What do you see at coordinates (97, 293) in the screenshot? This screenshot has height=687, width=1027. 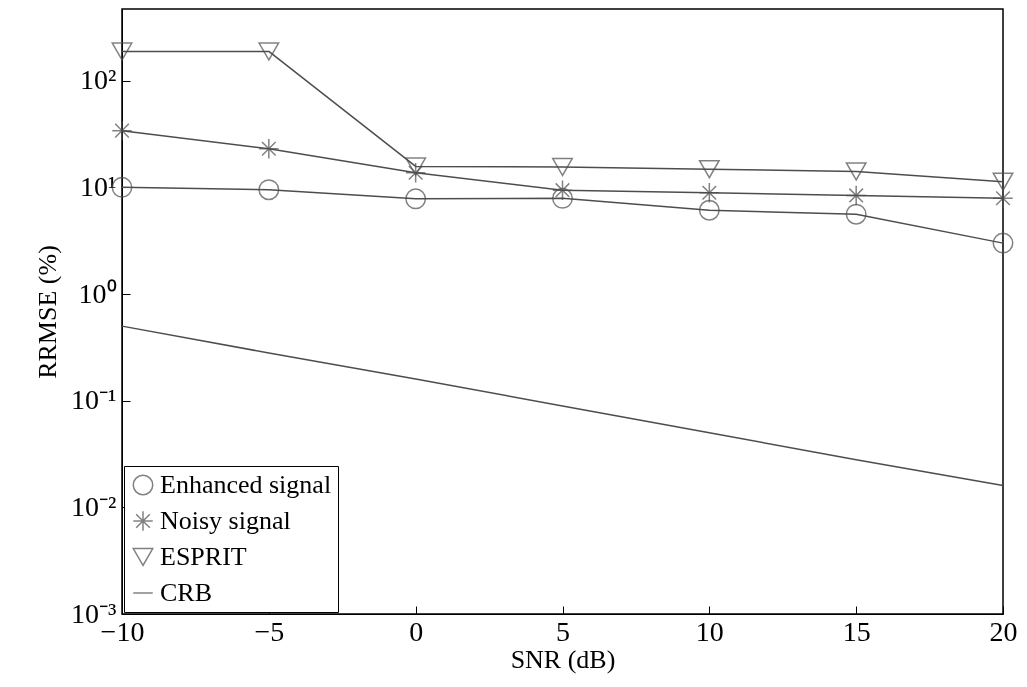 I see `y-tick-label: 10⁰` at bounding box center [97, 293].